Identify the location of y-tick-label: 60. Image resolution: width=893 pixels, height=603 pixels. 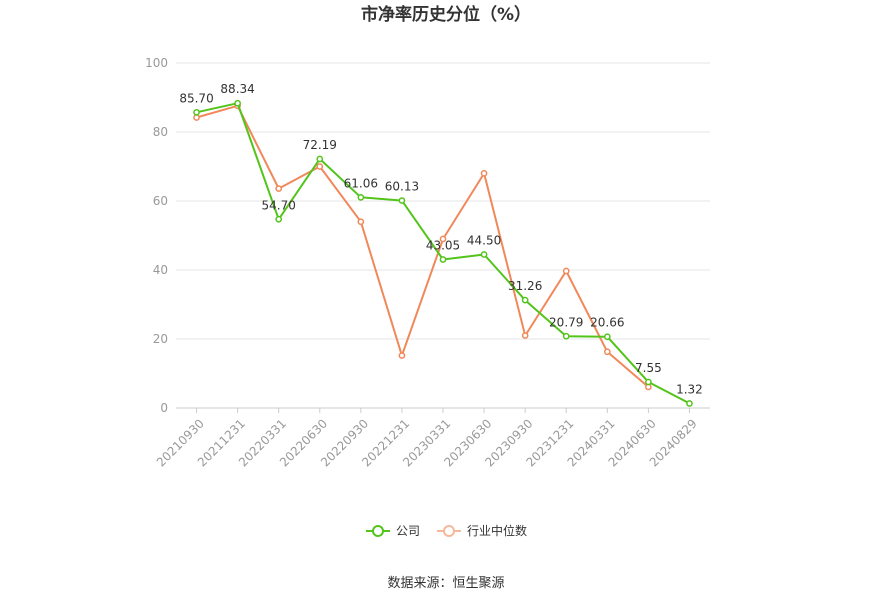
(160, 201).